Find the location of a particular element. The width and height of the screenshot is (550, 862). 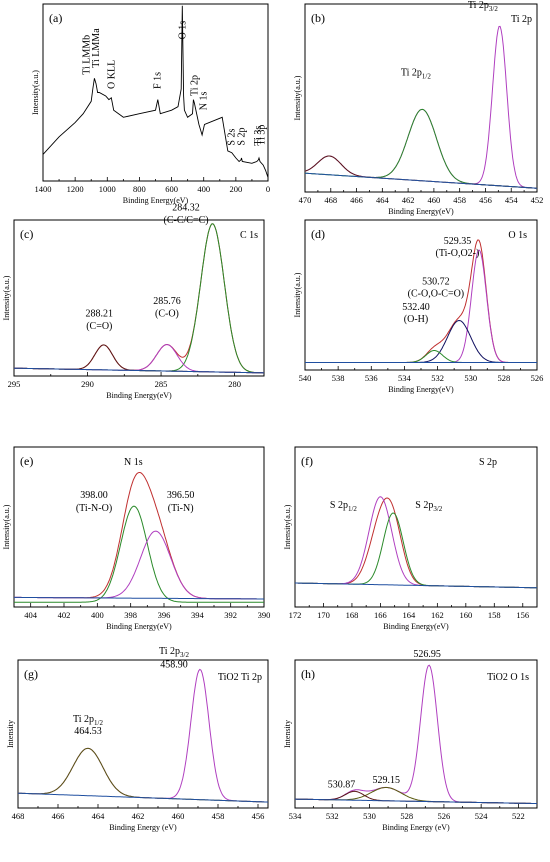

annotation-value: 398.00 is located at coordinates (94, 495).